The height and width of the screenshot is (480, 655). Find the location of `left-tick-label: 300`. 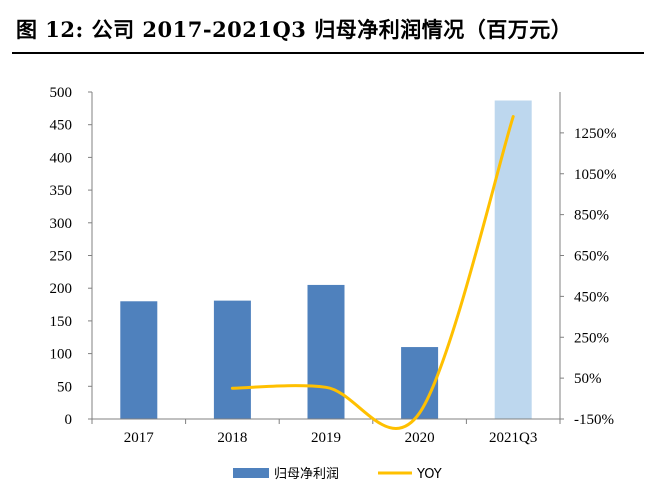

left-tick-label: 300 is located at coordinates (61, 224).